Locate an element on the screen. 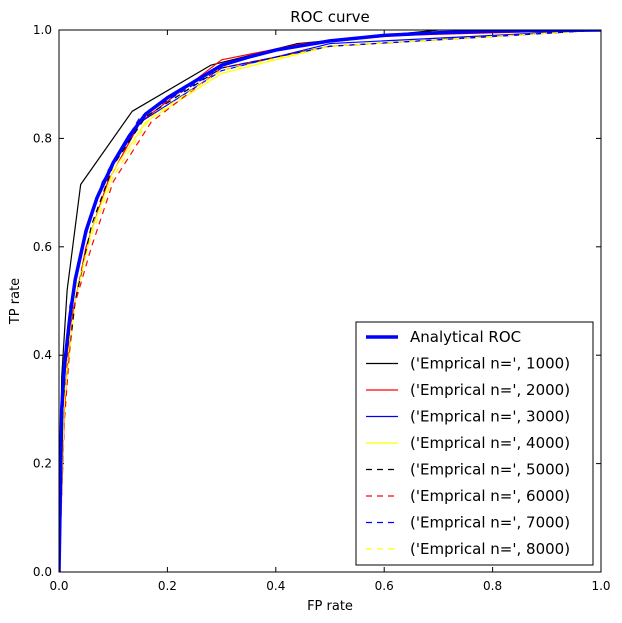 This screenshot has width=622, height=623. legend-label: ('Emprical n=', 1000) is located at coordinates (490, 364).